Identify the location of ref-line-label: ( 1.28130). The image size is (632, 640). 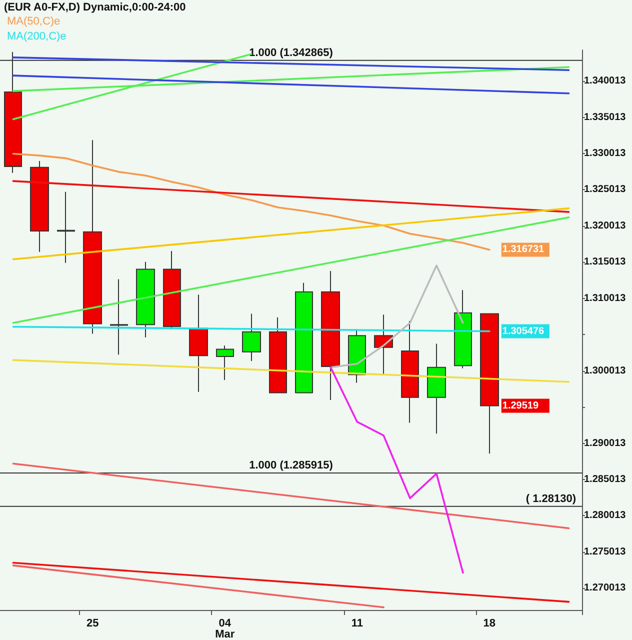
(551, 498).